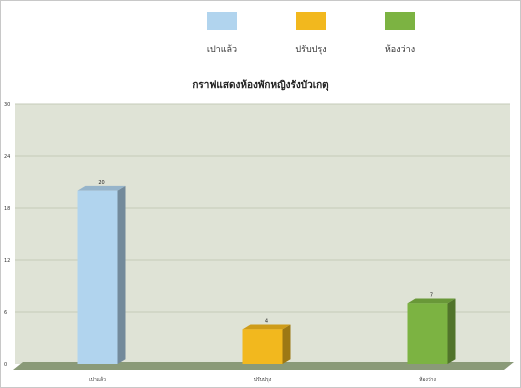 The image size is (521, 388). What do you see at coordinates (7, 157) in the screenshot?
I see `y-tick-label: 24` at bounding box center [7, 157].